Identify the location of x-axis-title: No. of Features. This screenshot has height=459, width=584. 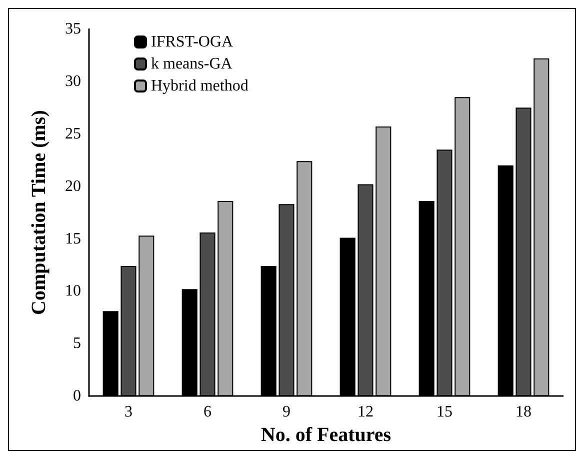
(326, 435).